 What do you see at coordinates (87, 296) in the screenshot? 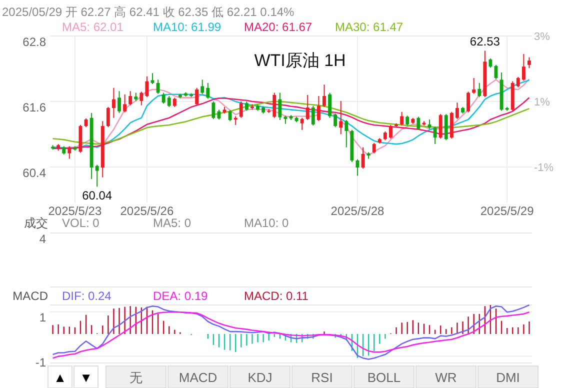
I see `series-label: DIF: 0.24` at bounding box center [87, 296].